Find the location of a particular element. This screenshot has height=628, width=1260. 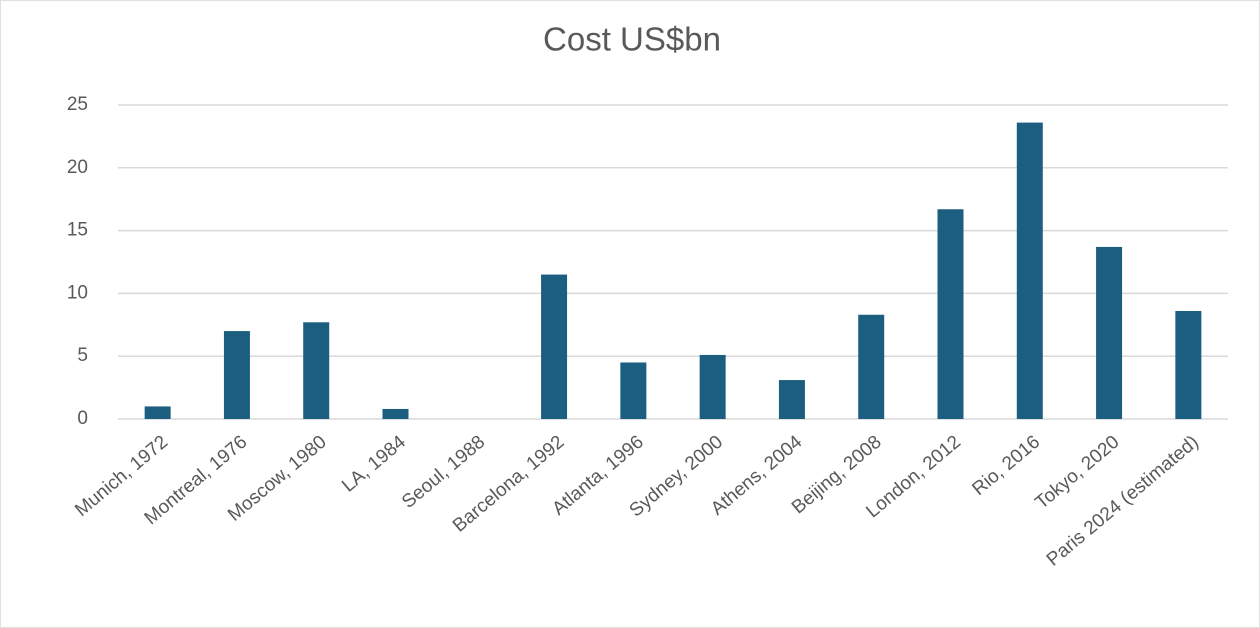

y-tick-label: 10 is located at coordinates (77, 292).